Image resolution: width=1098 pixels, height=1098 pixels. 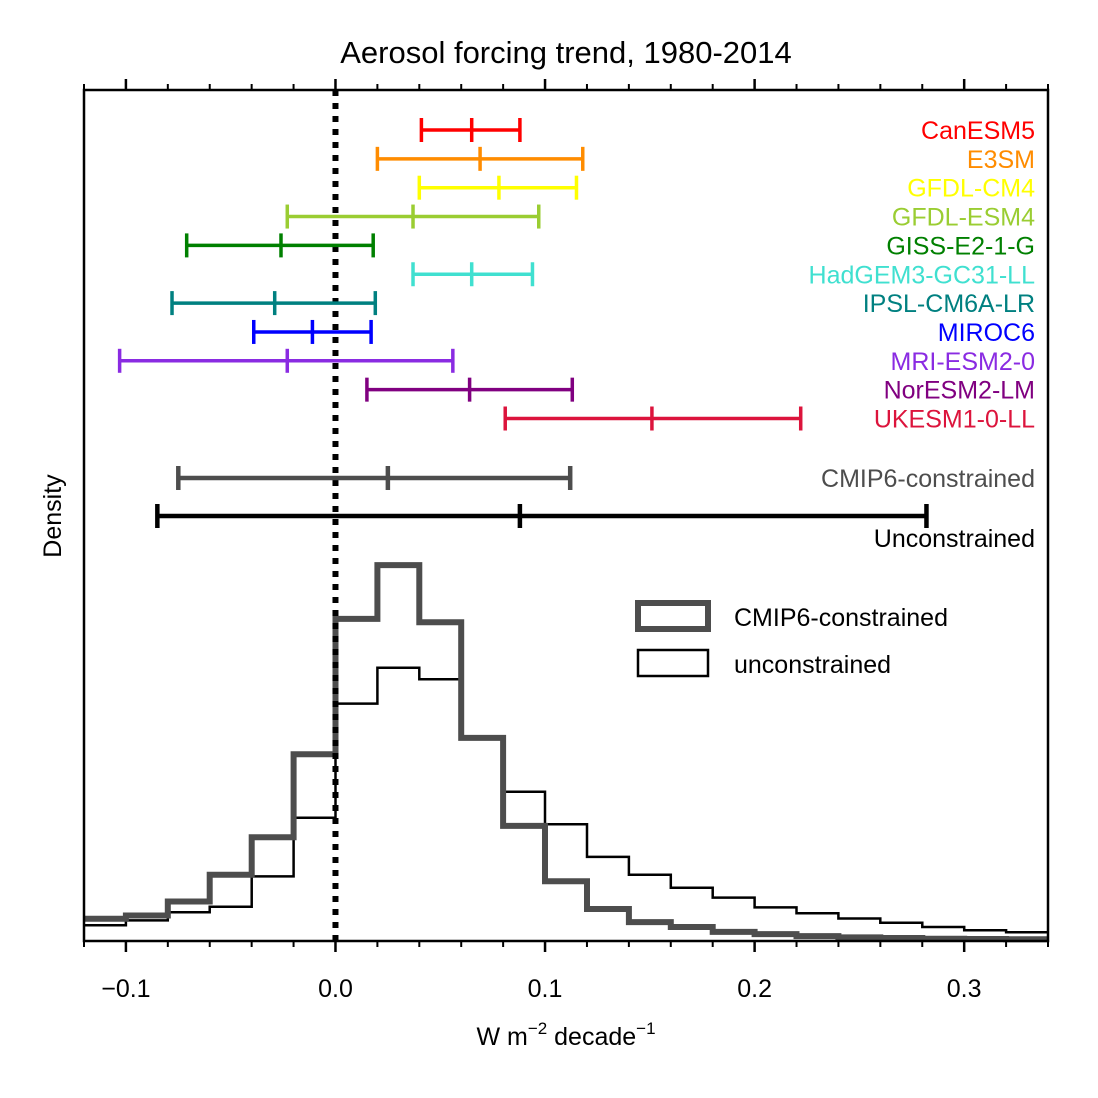 What do you see at coordinates (374, 478) in the screenshot?
I see `error-bar-CMIP6-constrained` at bounding box center [374, 478].